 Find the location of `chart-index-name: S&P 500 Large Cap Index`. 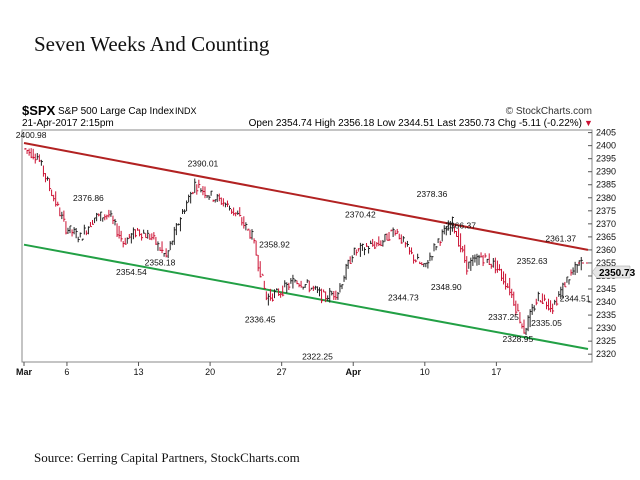

chart-index-name: S&P 500 Large Cap Index is located at coordinates (116, 111).